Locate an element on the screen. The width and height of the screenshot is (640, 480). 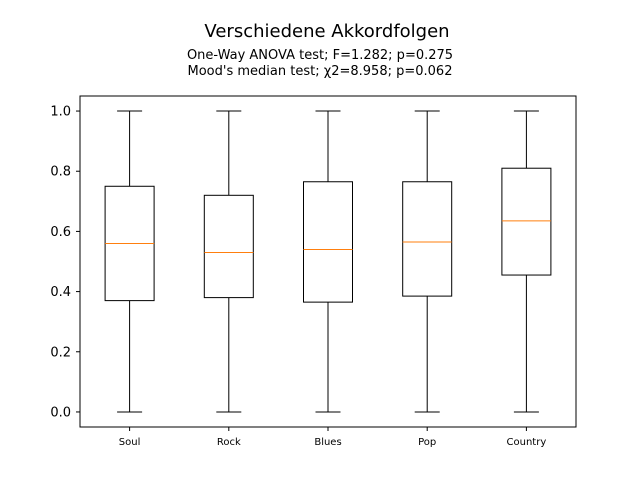
x-tick-label: Soul is located at coordinates (130, 442).